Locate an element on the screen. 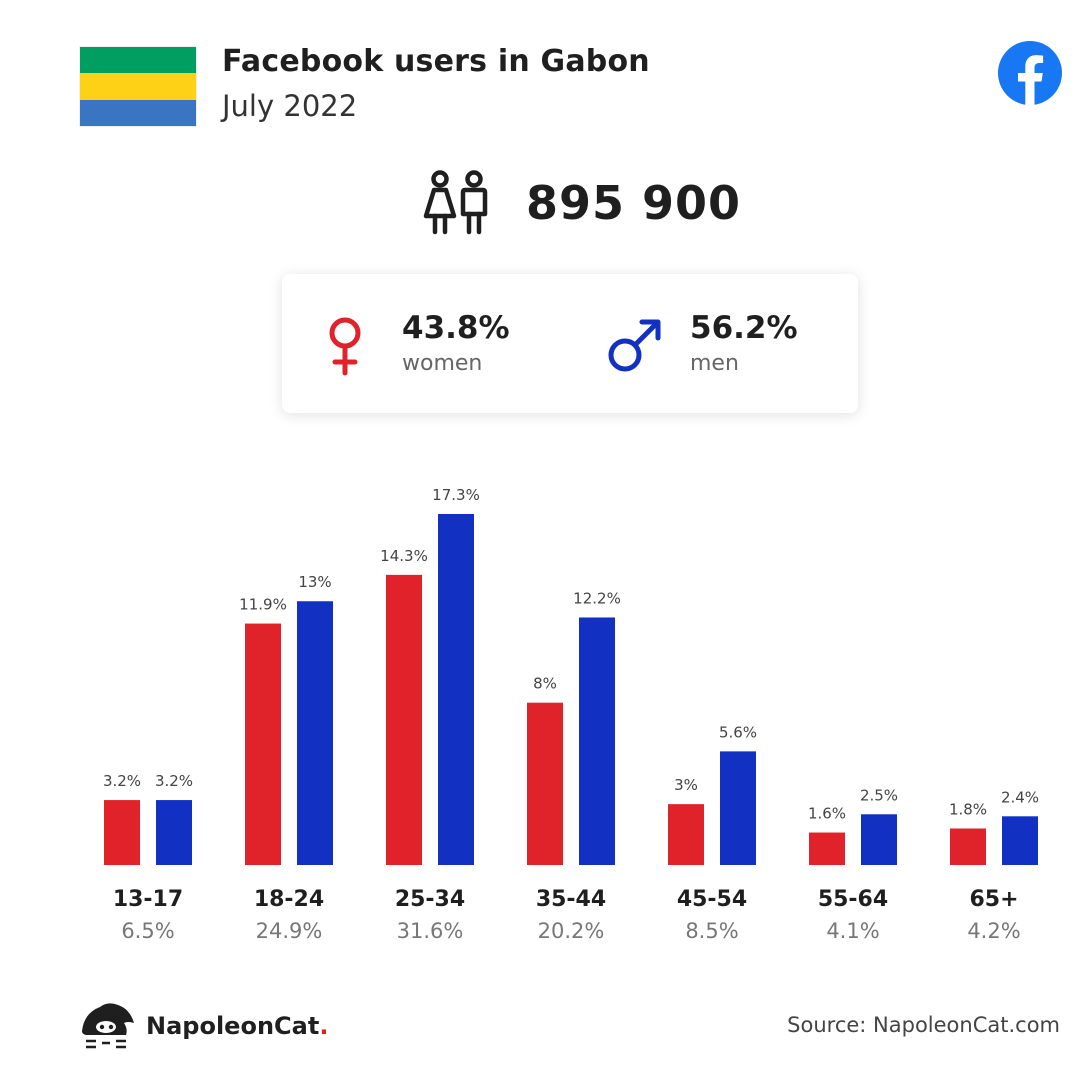 The image size is (1080, 1080). total-users: 895 900 is located at coordinates (581, 203).